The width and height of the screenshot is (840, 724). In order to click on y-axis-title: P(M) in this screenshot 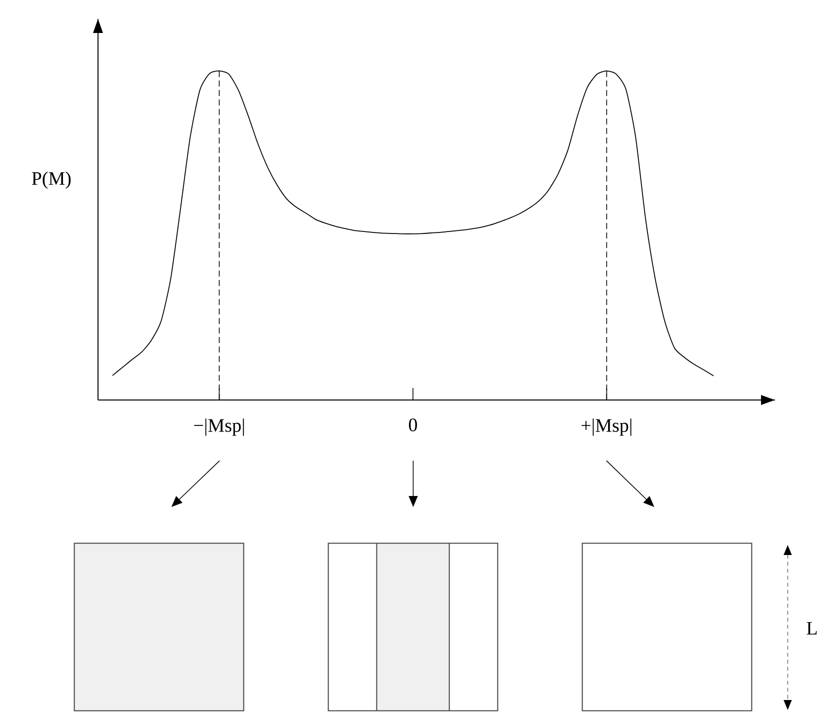, I will do `click(51, 180)`.